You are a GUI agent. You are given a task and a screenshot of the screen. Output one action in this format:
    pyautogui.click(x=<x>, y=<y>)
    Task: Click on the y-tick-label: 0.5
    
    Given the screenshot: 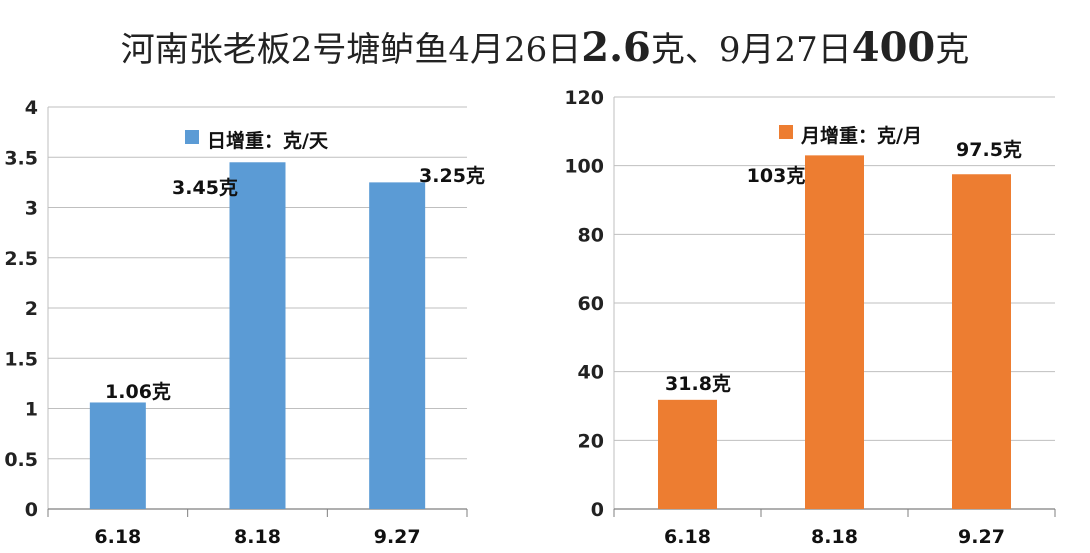 What is the action you would take?
    pyautogui.click(x=21, y=460)
    